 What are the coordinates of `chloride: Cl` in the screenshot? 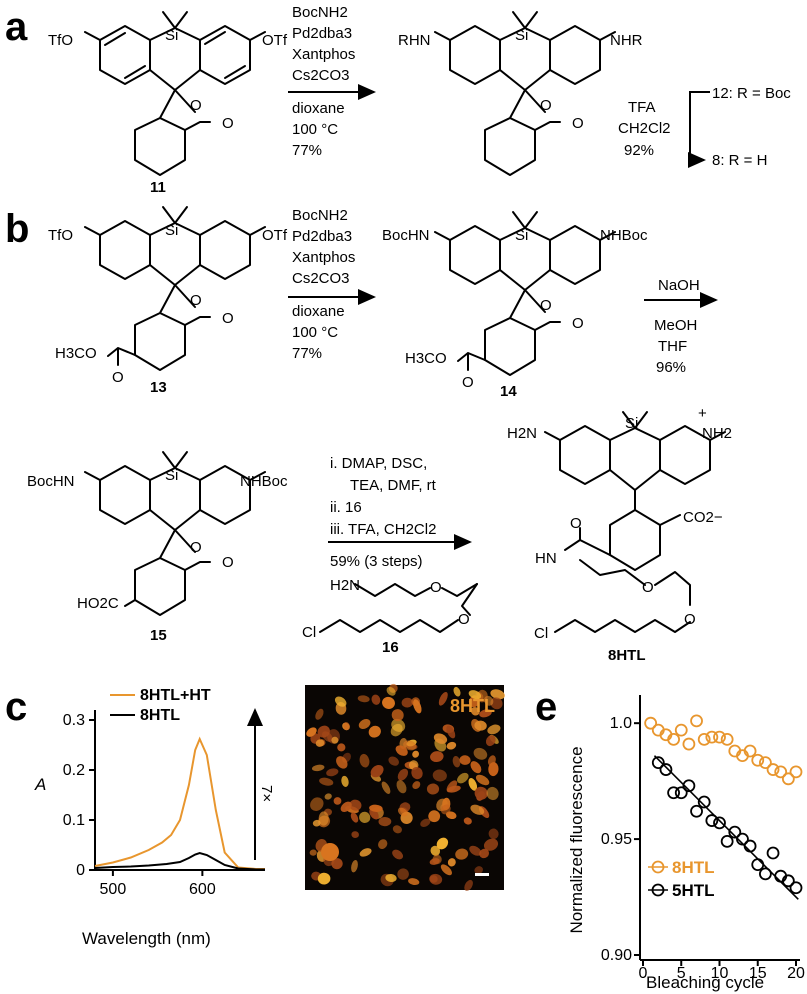 It's located at (309, 632).